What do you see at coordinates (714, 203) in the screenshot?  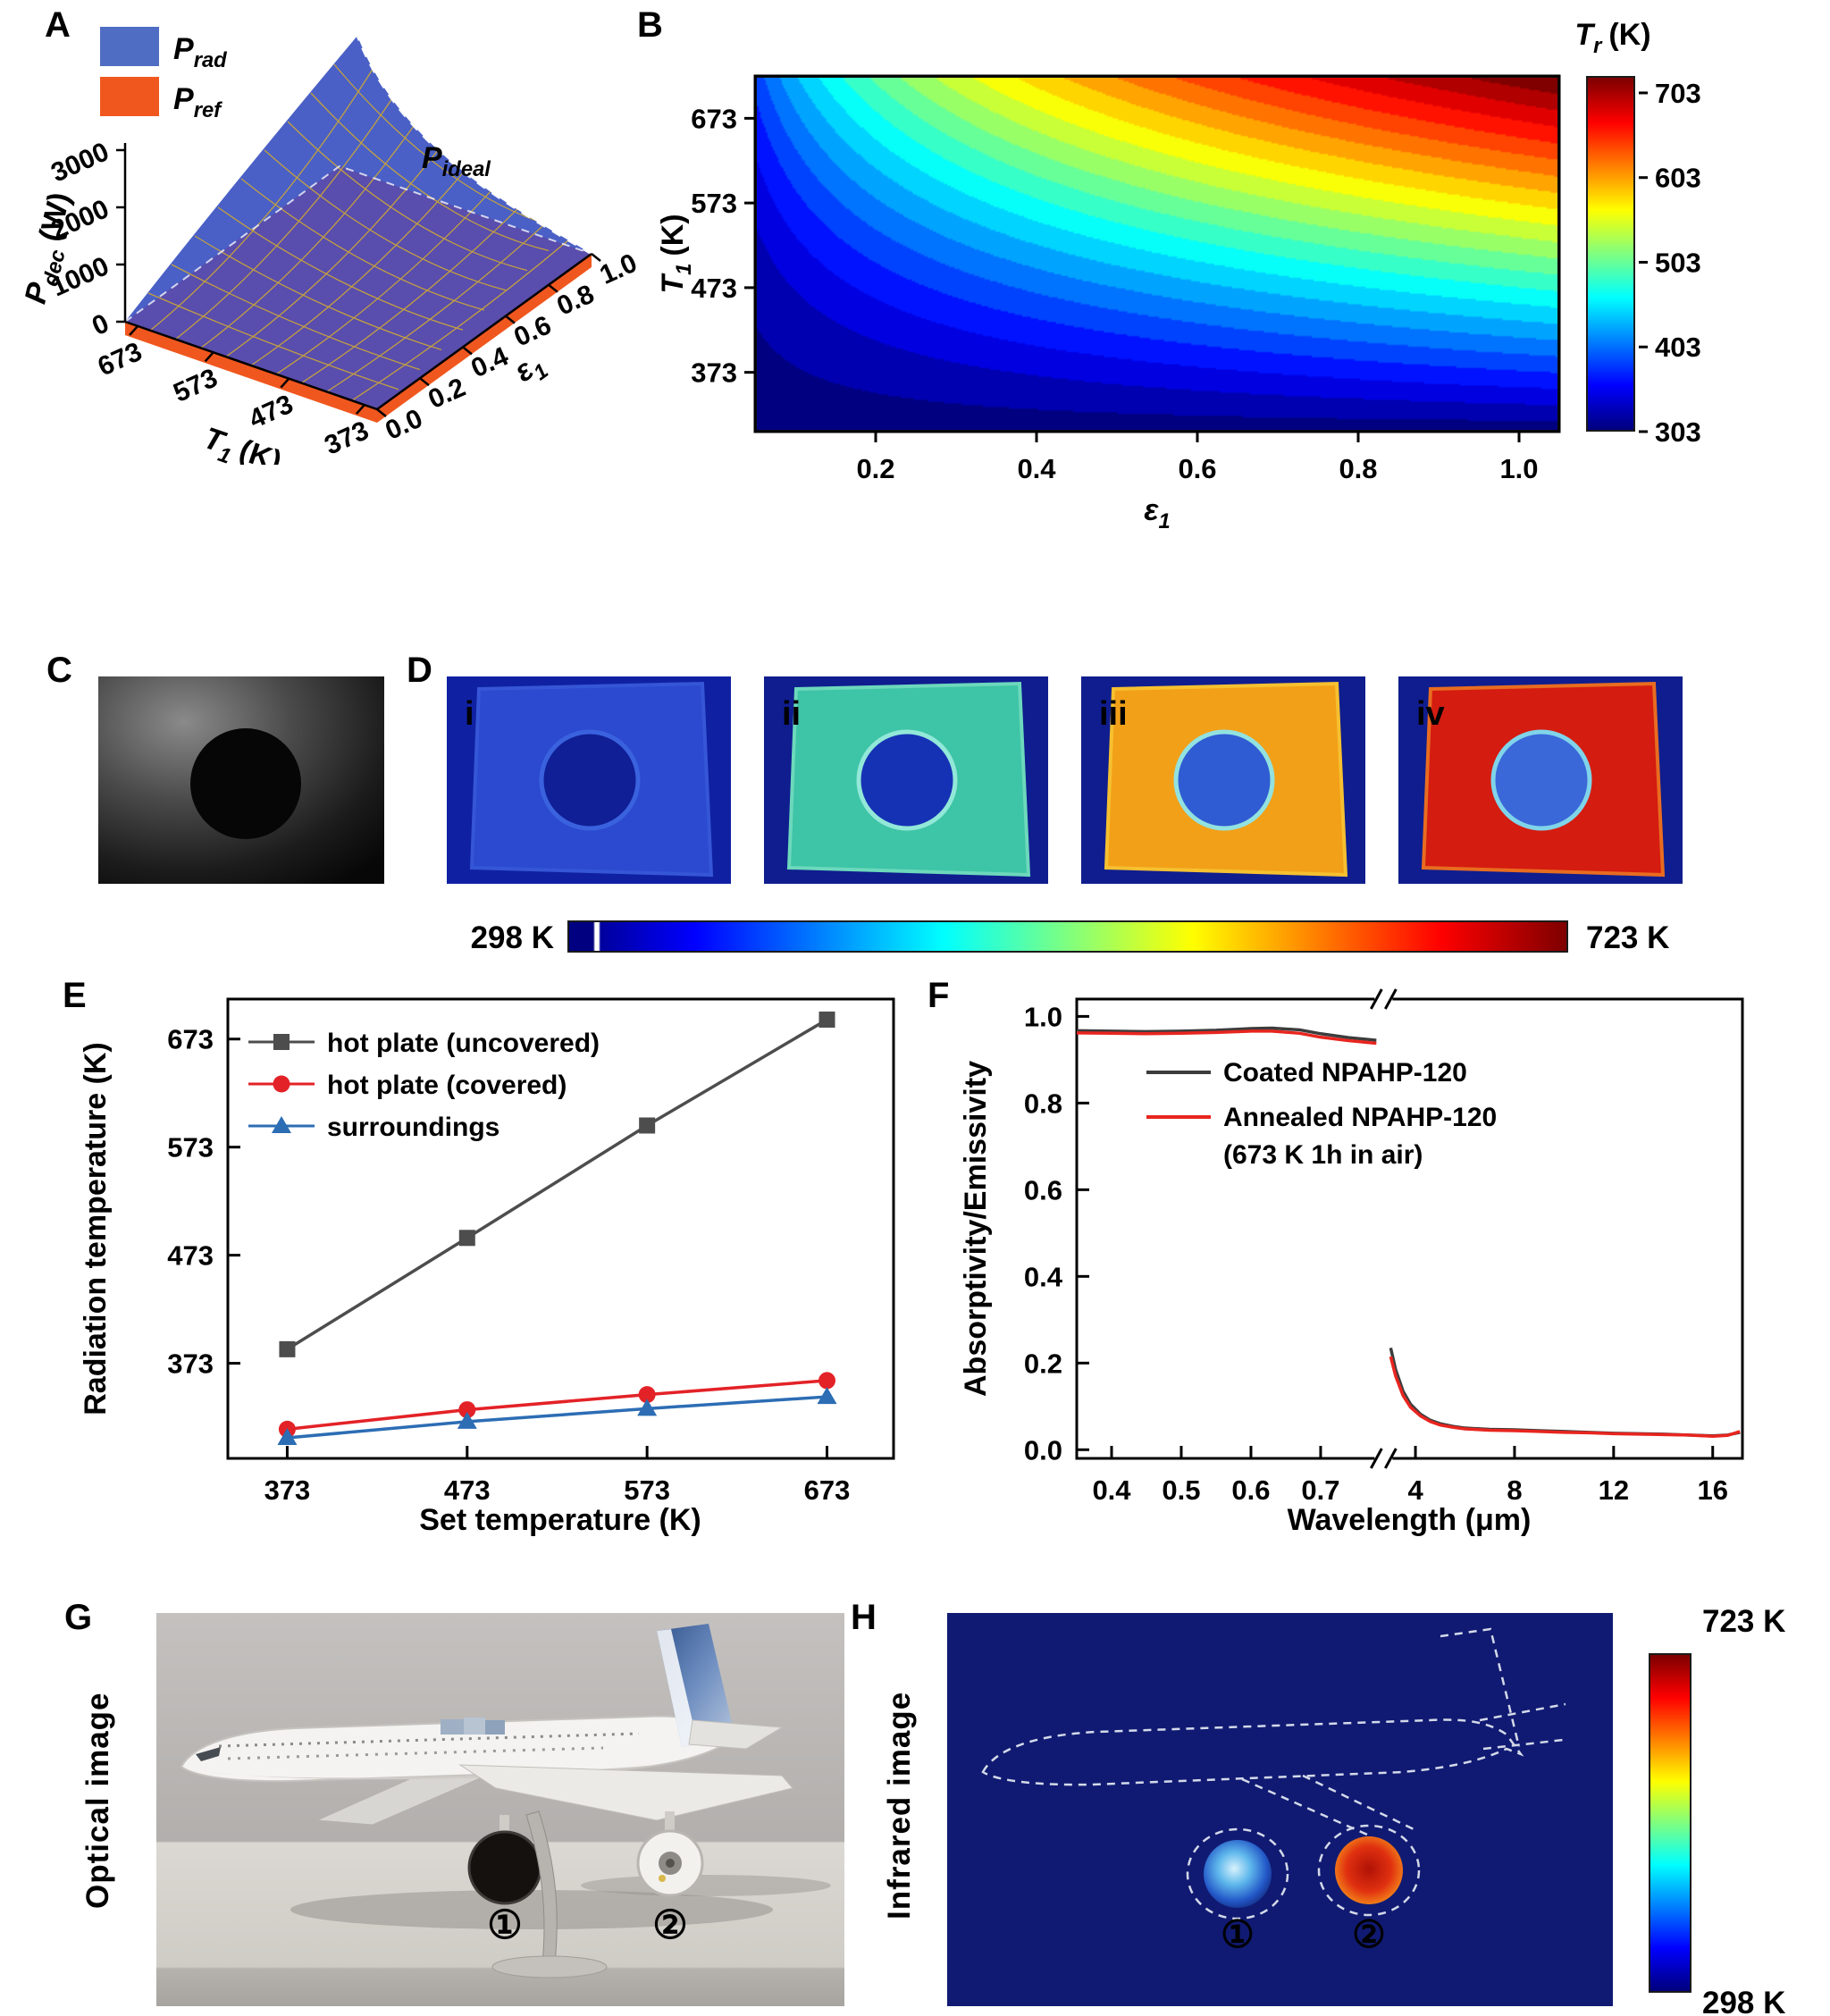 I see `b-y-tick: 573` at bounding box center [714, 203].